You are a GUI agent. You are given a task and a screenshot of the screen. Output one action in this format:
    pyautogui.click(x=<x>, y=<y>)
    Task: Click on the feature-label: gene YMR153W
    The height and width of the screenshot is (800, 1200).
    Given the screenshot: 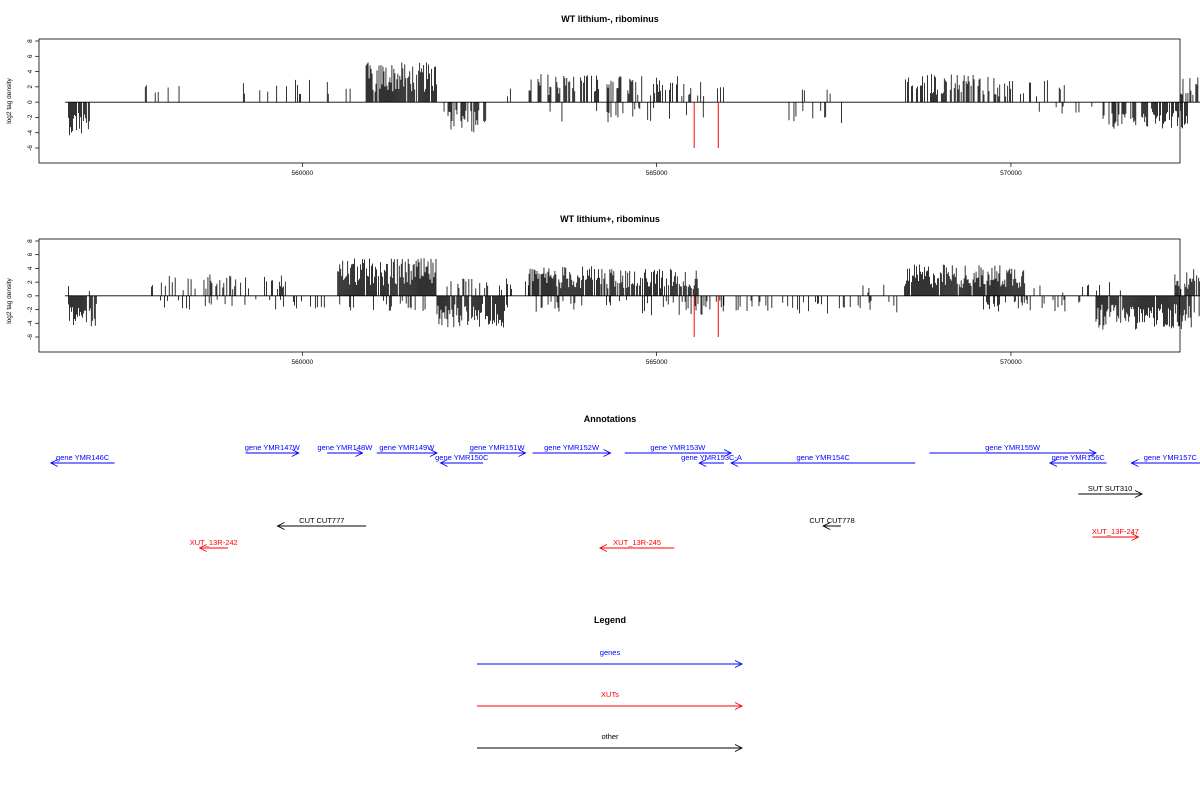 What is the action you would take?
    pyautogui.click(x=678, y=447)
    